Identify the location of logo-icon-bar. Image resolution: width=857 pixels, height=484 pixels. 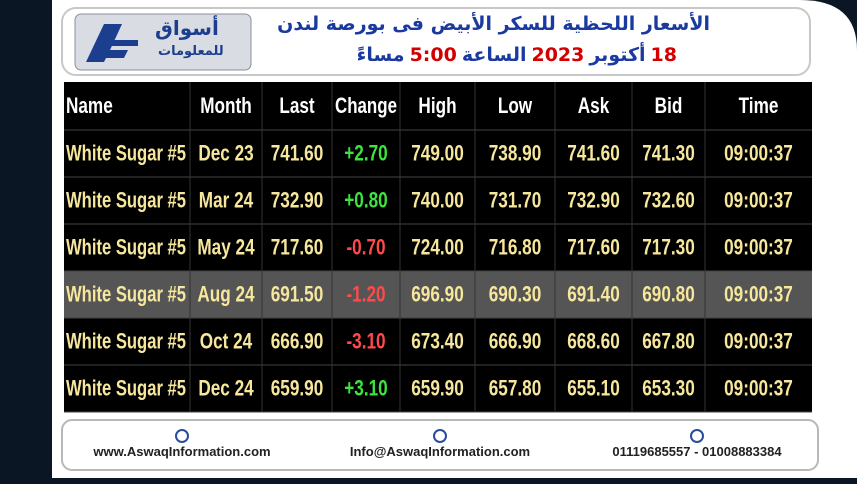
(123, 43).